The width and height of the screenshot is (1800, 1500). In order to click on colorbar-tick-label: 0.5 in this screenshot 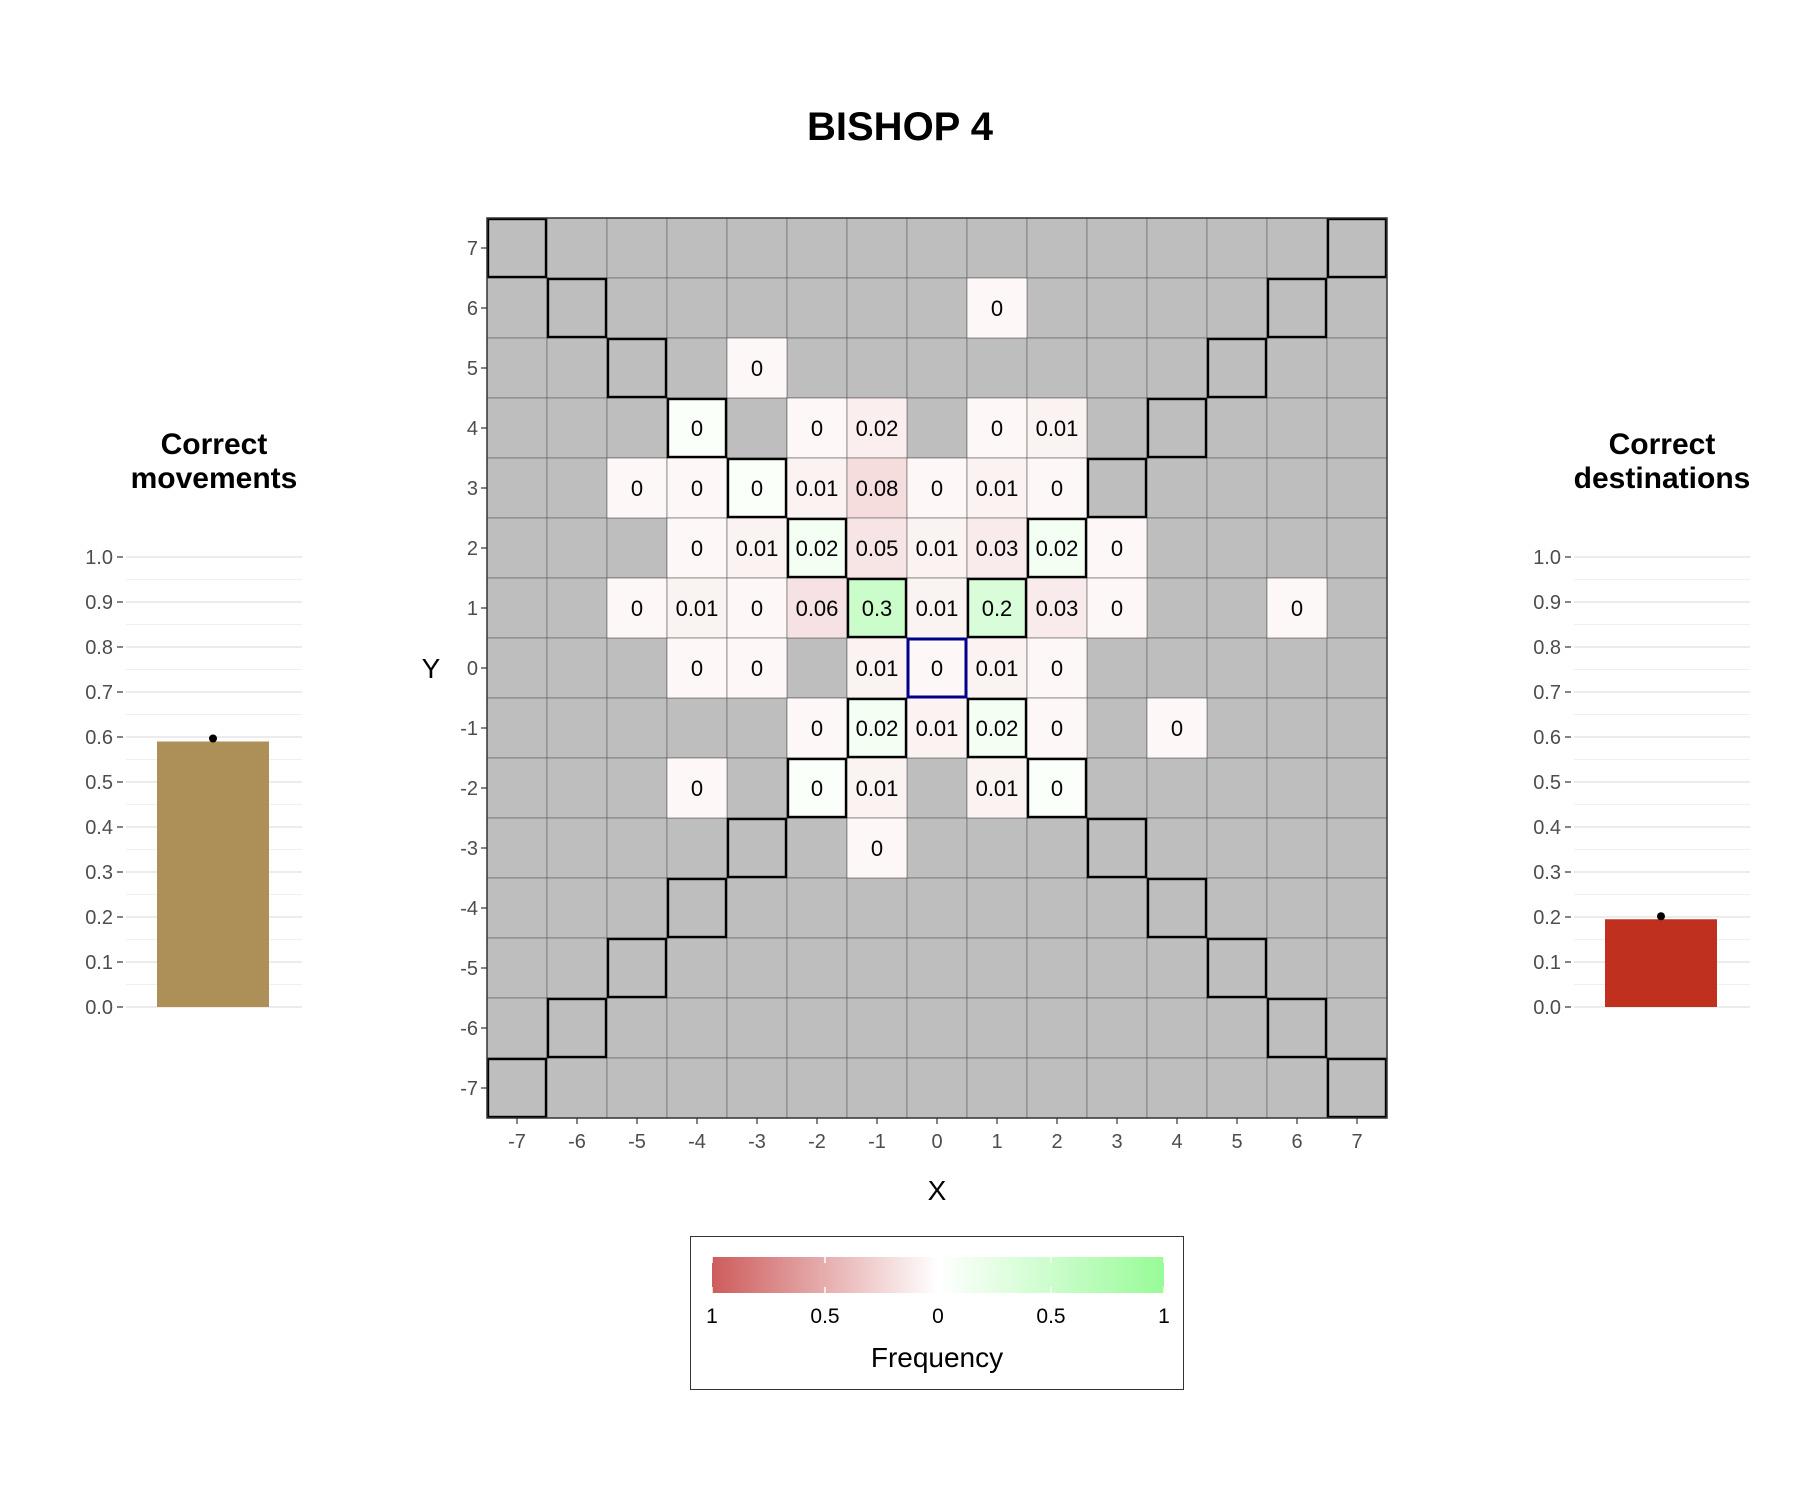, I will do `click(1050, 1316)`.